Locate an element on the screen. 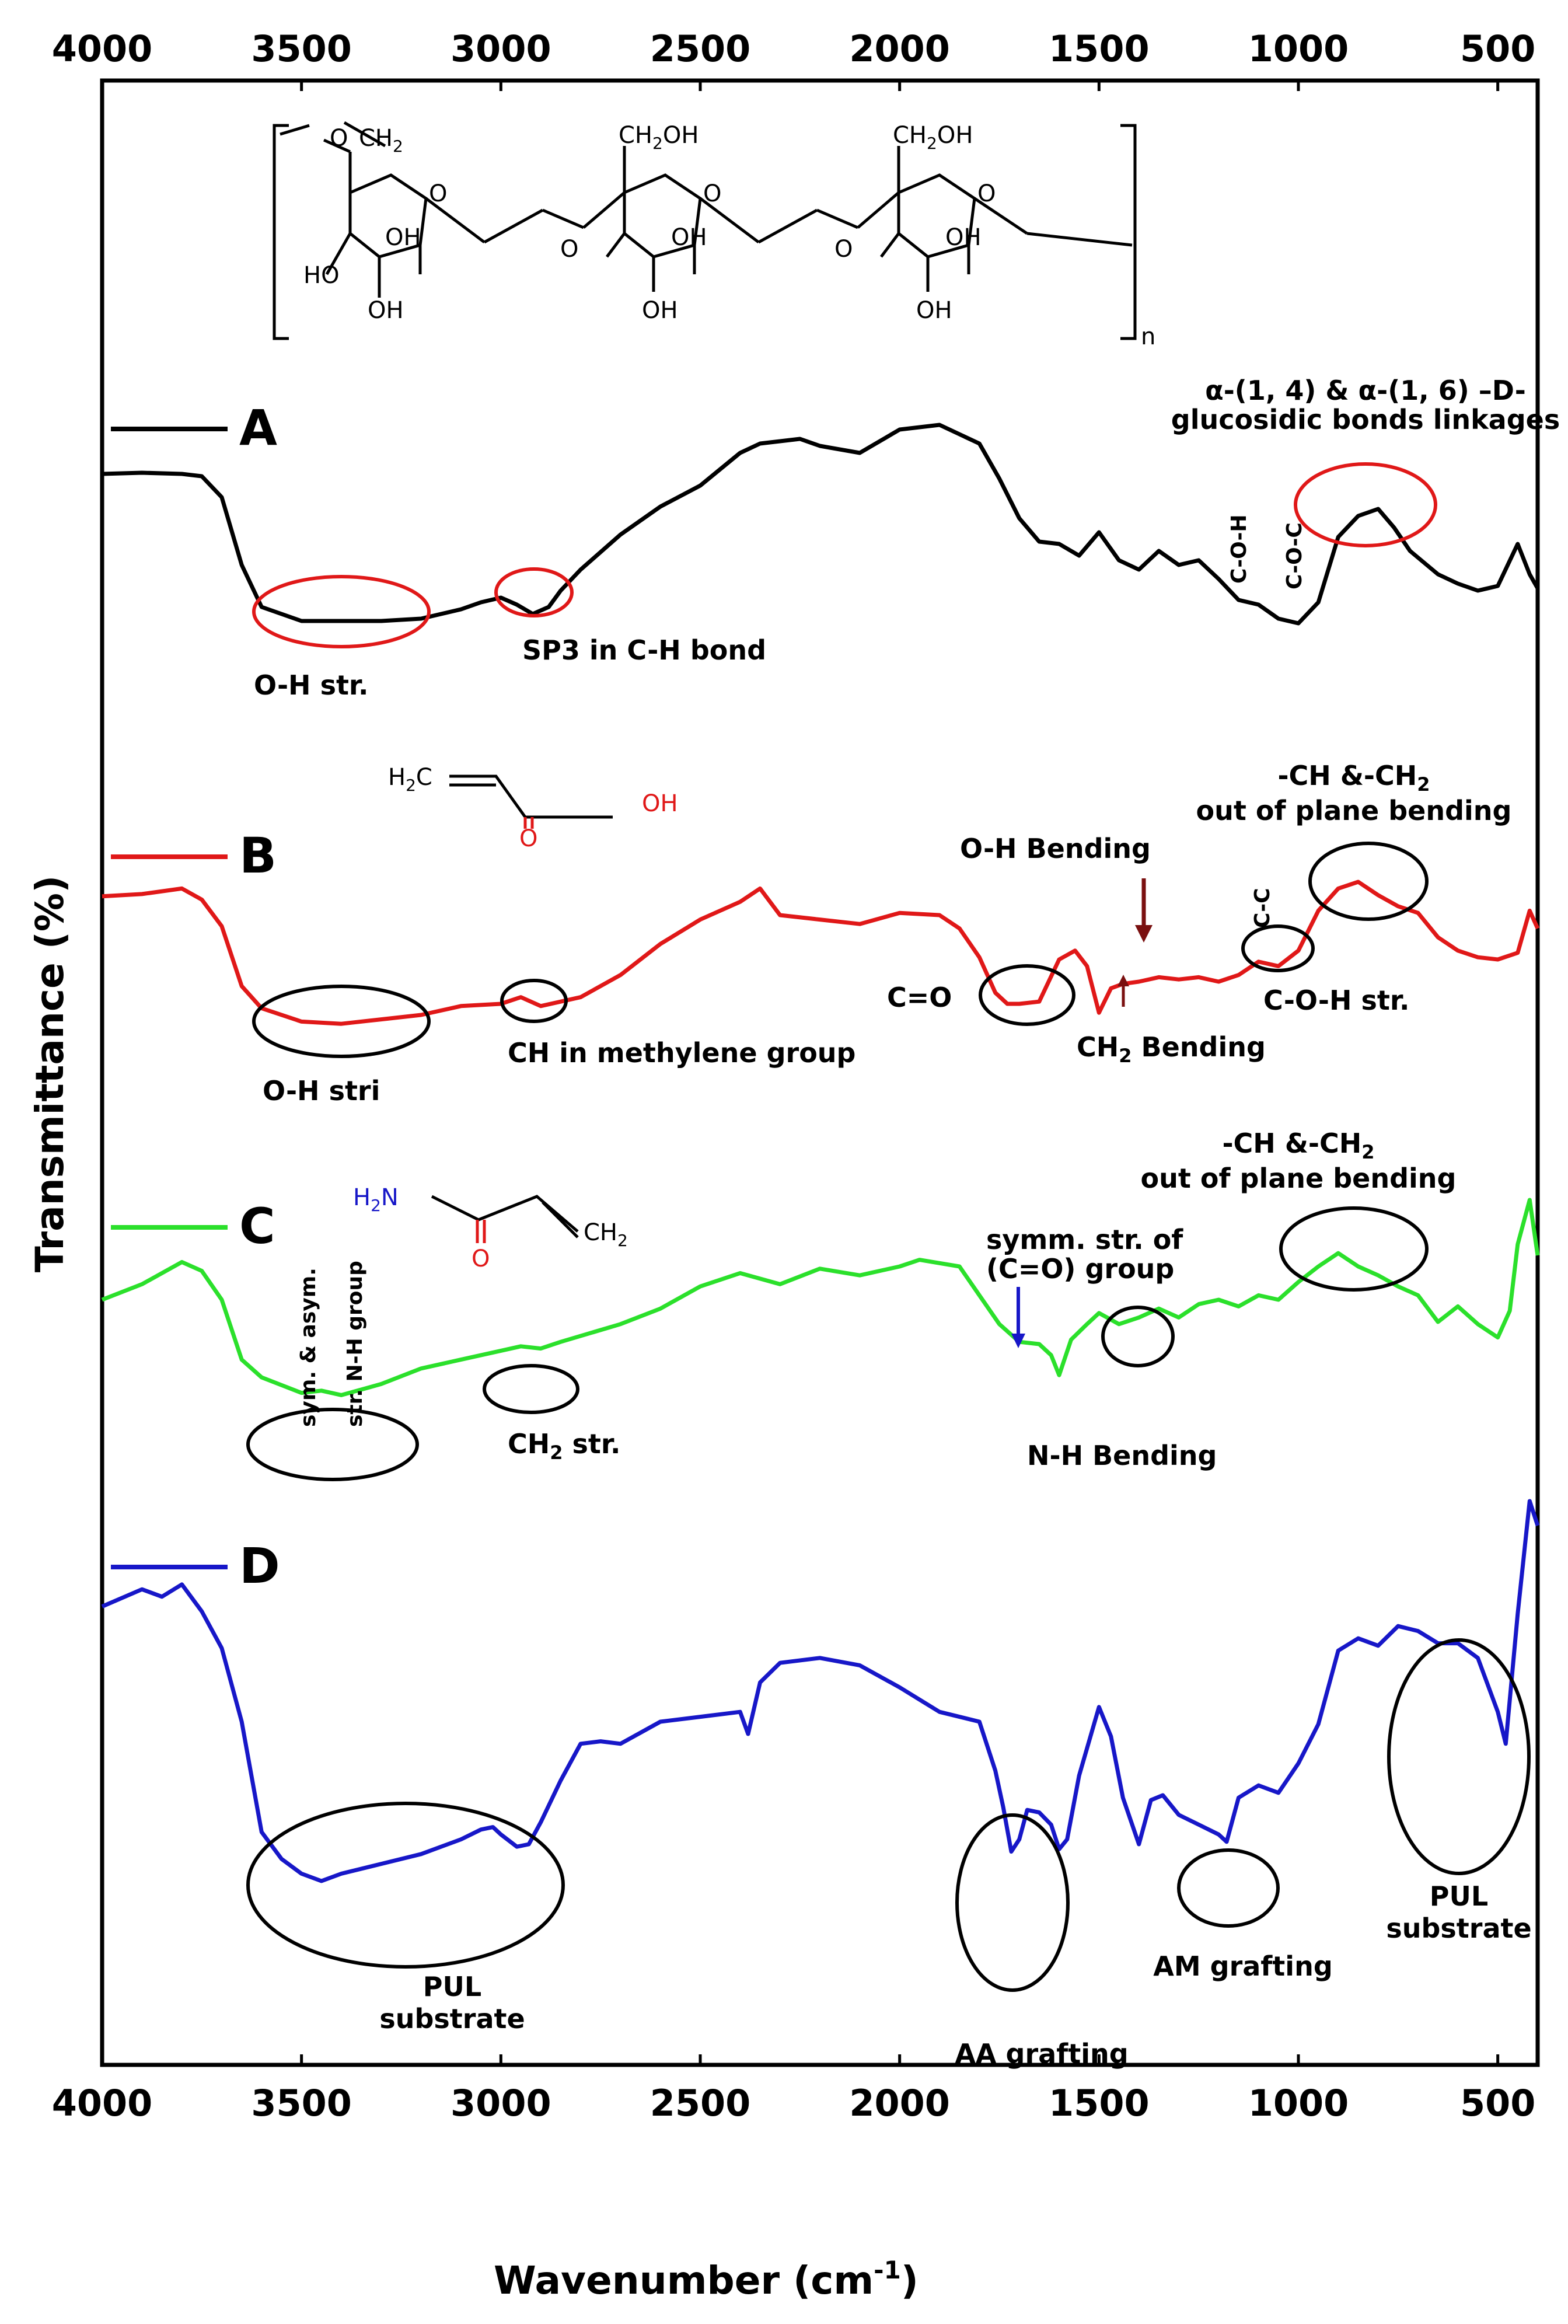 This screenshot has width=1568, height=2324. ann-D-pul-right-1: PUL is located at coordinates (1459, 1896).